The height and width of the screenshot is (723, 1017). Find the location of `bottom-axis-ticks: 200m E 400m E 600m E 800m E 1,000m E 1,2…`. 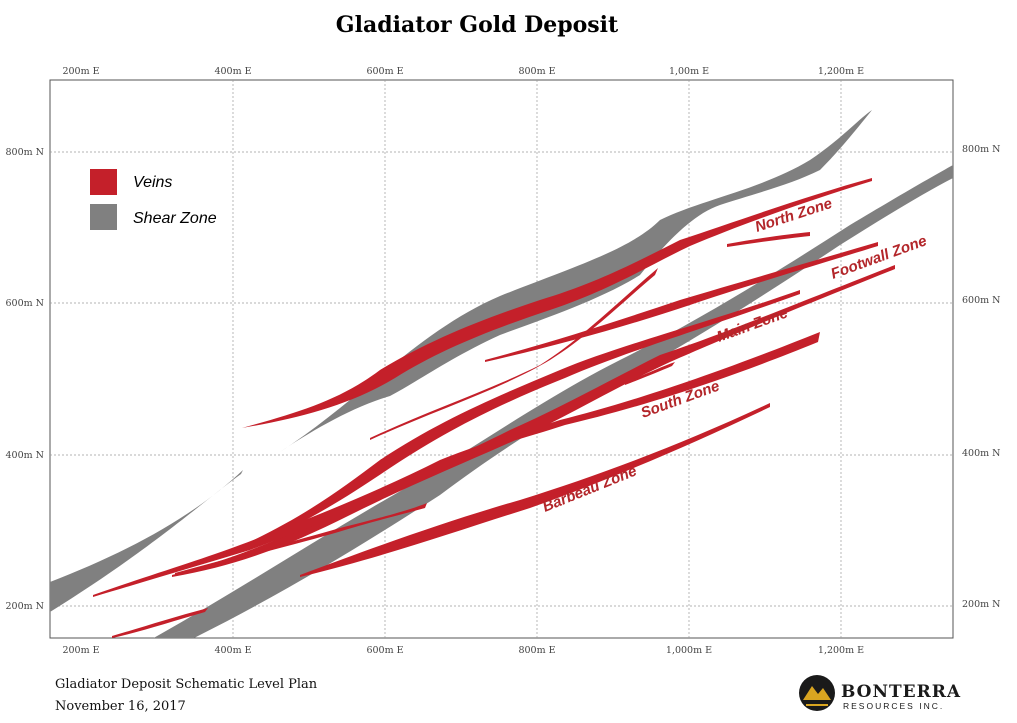

bottom-axis-ticks: 200m E 400m E 600m E 800m E 1,000m E 1,2… is located at coordinates (463, 650).